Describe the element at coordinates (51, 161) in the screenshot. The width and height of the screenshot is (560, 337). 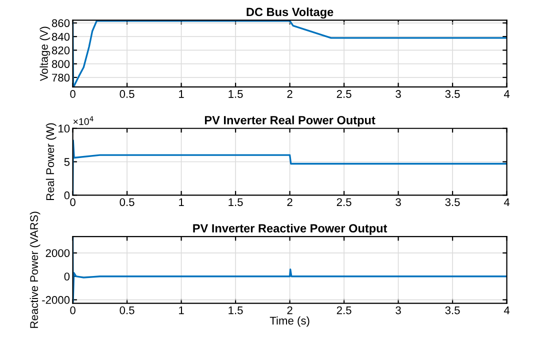
I see `y-axis-title: Real Power (W)` at that location.